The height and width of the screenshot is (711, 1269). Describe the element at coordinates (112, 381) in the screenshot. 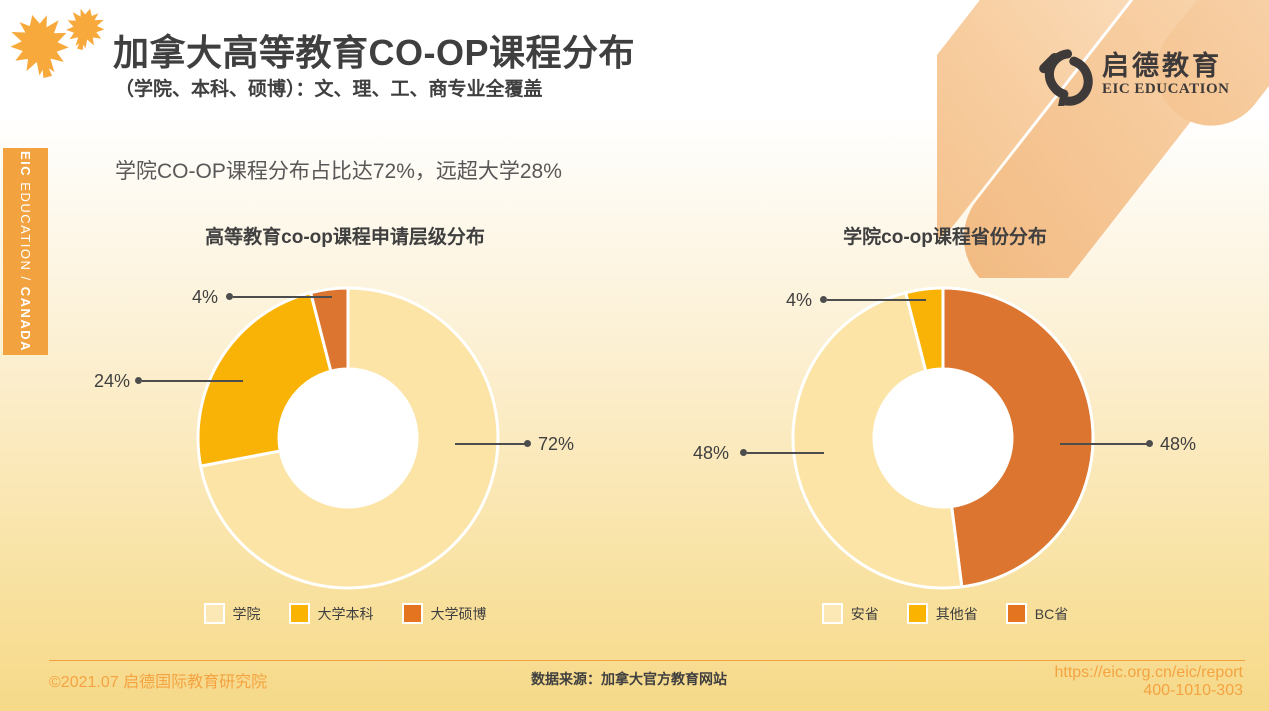

I see `callout-label-undergrad: 24%` at that location.